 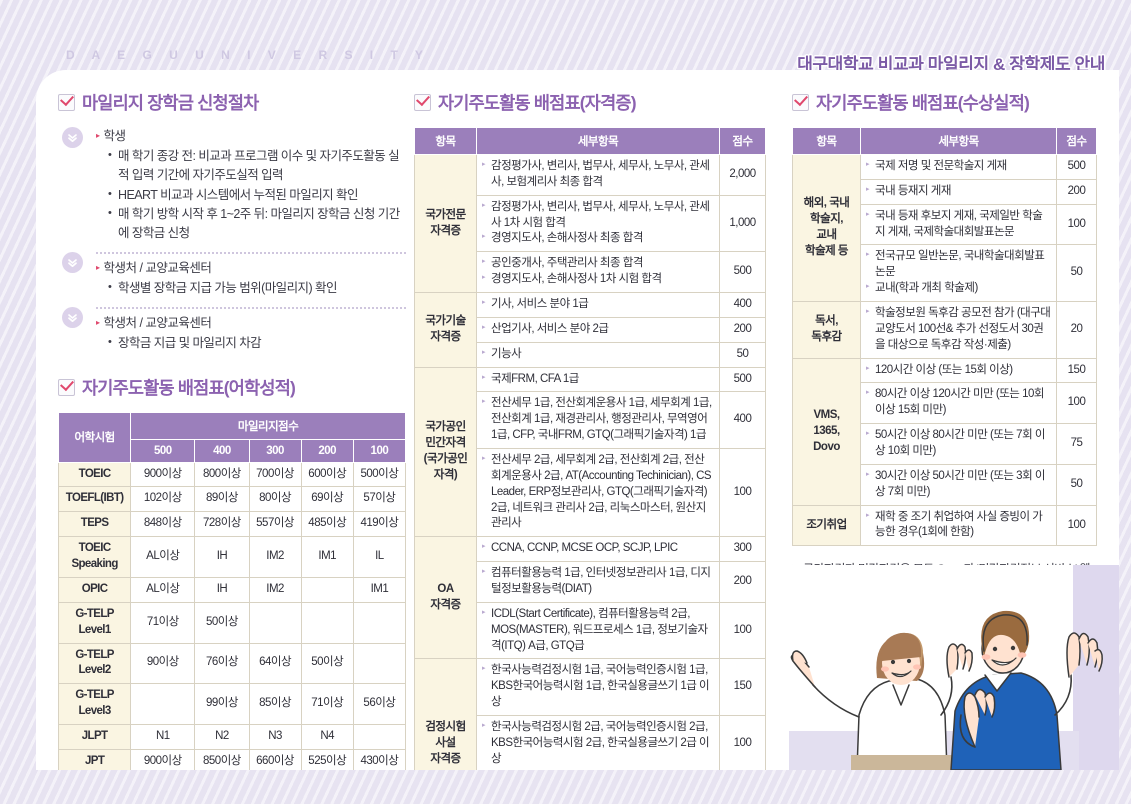 What do you see at coordinates (958, 403) in the screenshot?
I see `detail-cell: 80시간 이상 120시간 미만 (또는 10회 이상 15회 미만)` at bounding box center [958, 403].